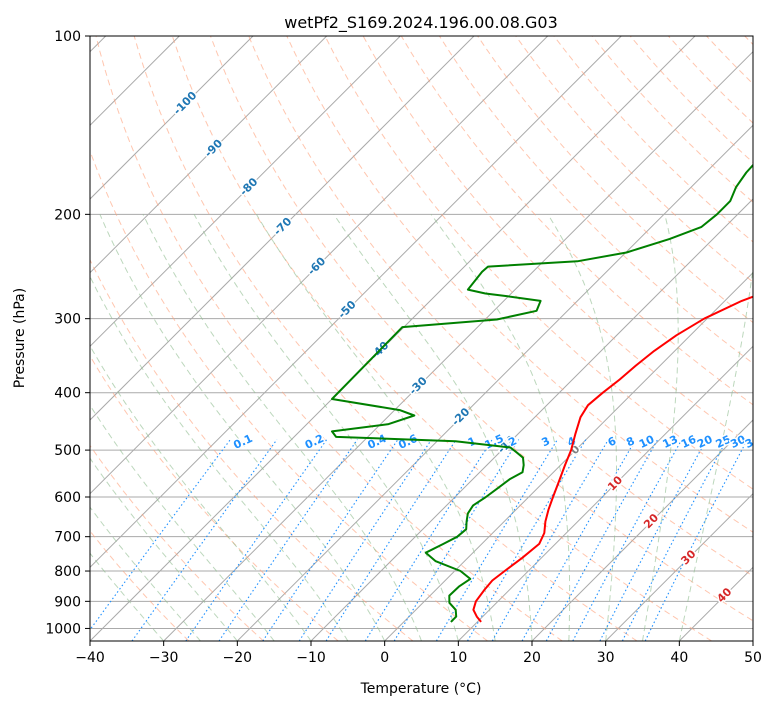  What do you see at coordinates (67, 572) in the screenshot?
I see `y-tick-label: 800` at bounding box center [67, 572].